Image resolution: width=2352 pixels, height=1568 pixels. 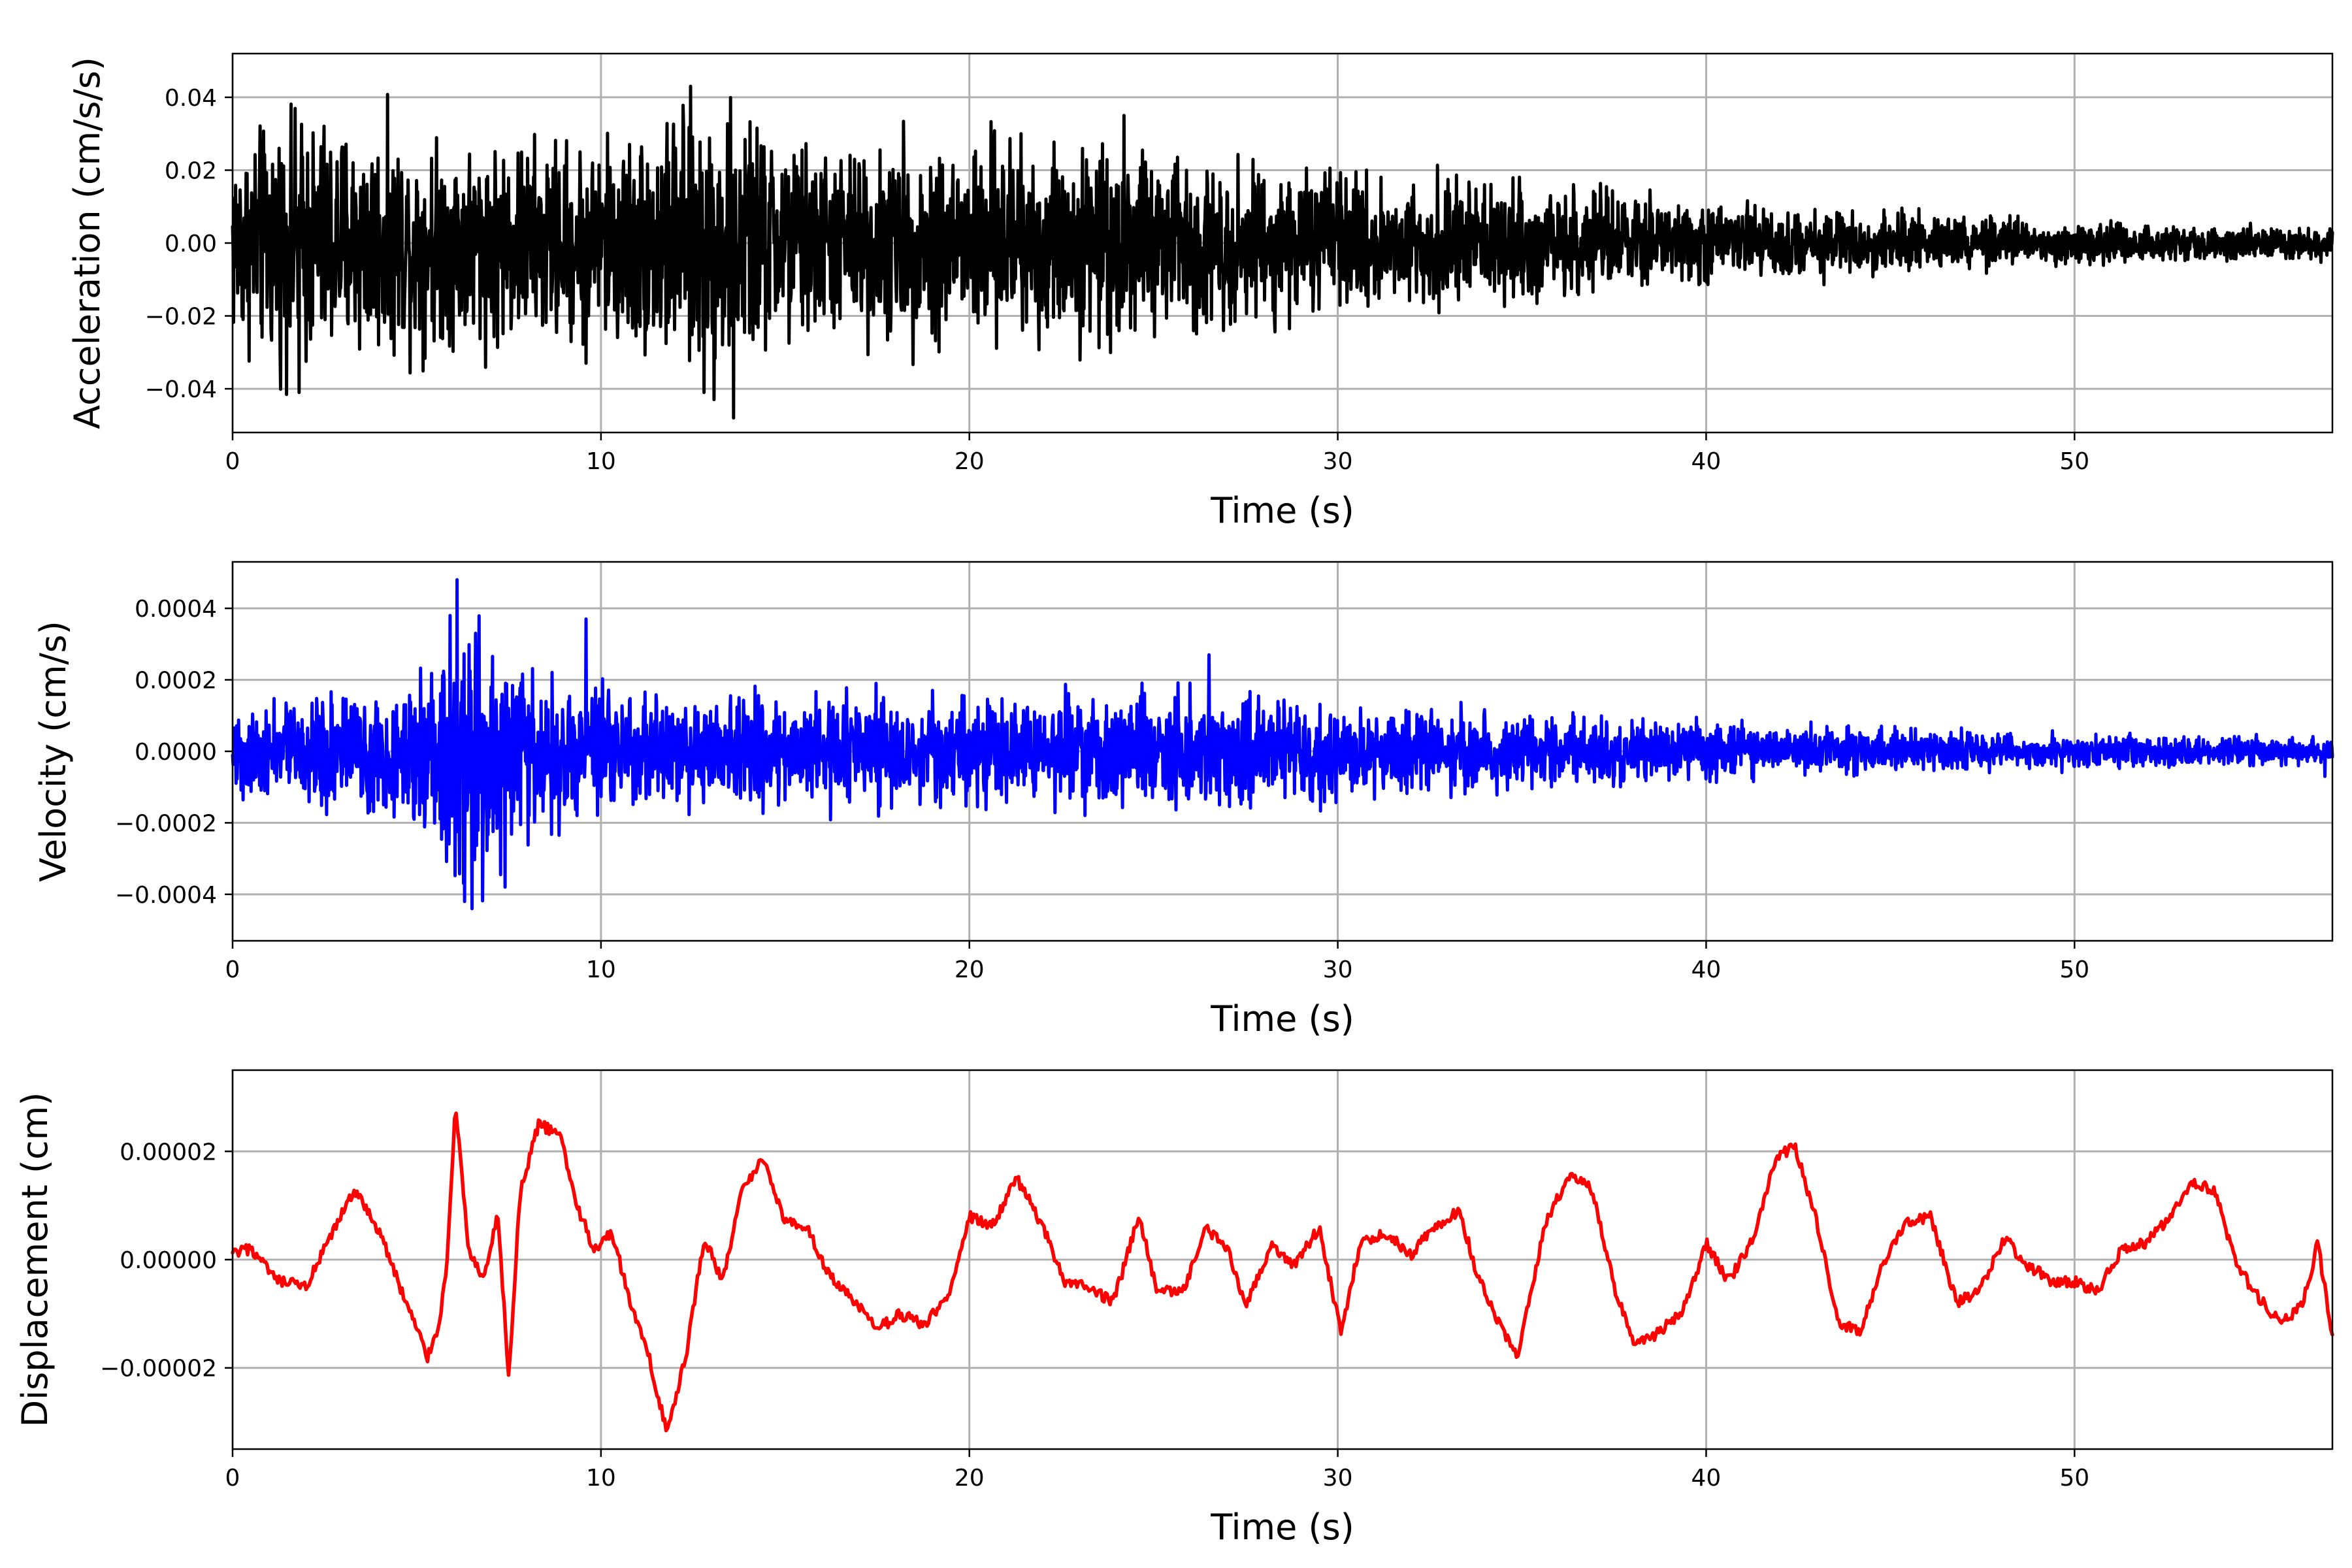 I want to click on displacement-x-ticks: 0 10 20 30 40 50, so click(x=1157, y=1470).